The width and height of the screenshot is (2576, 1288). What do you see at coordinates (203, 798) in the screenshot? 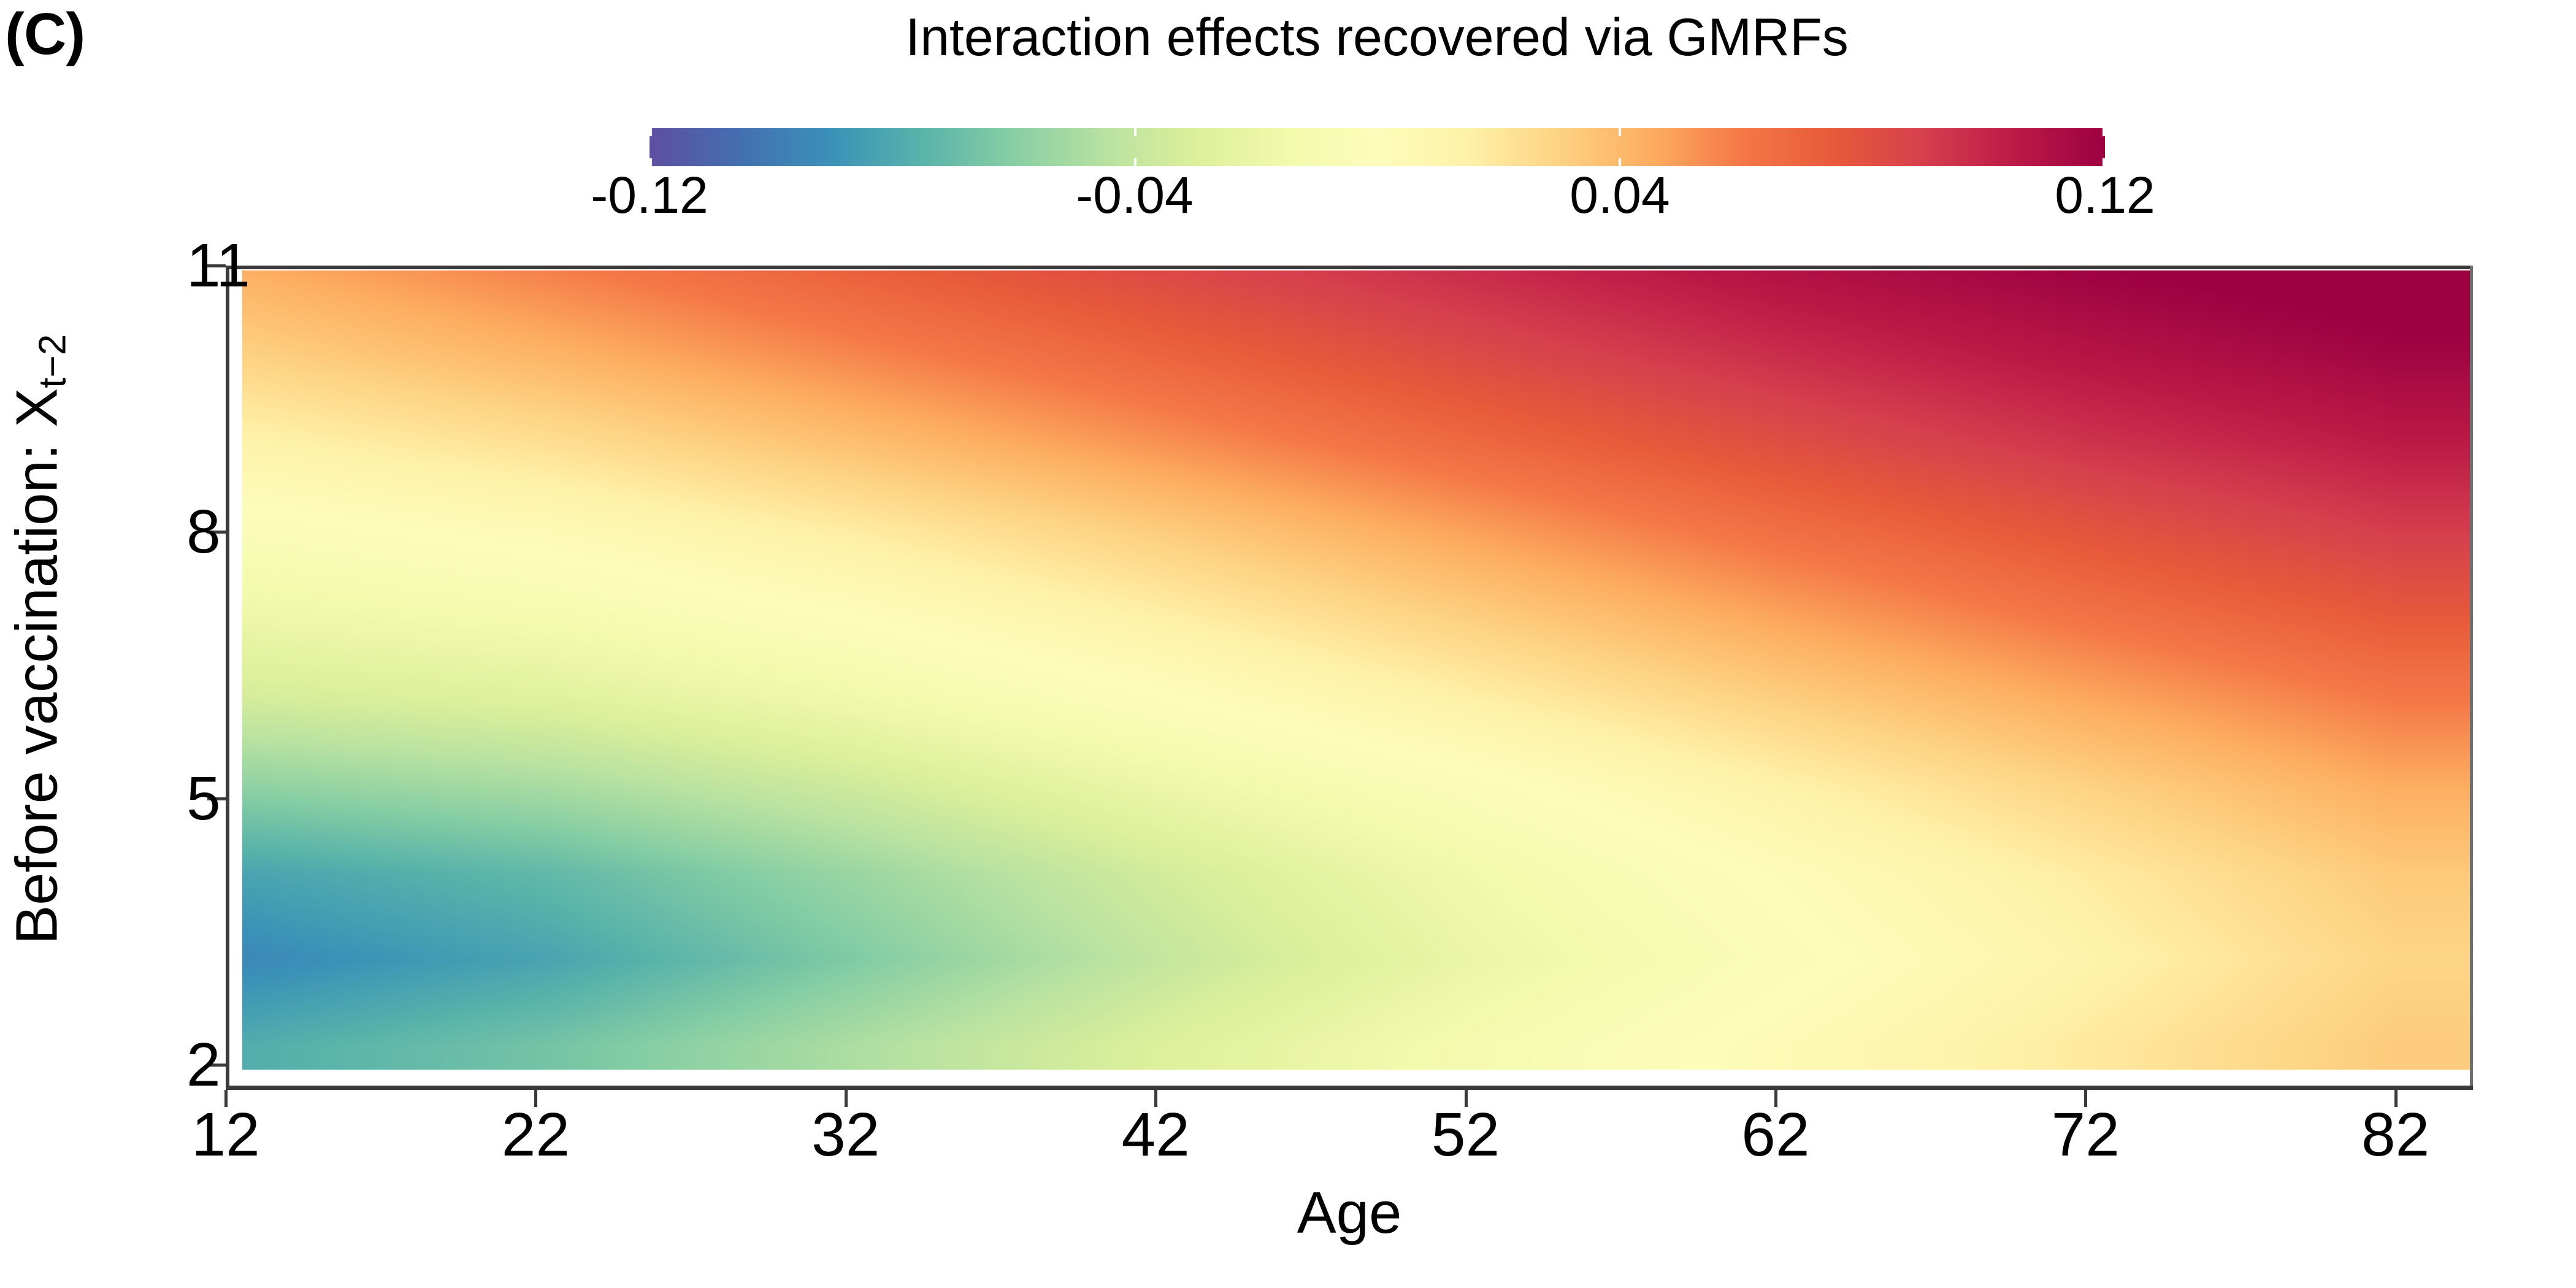
I see `y-axis-tick-label: 5` at bounding box center [203, 798].